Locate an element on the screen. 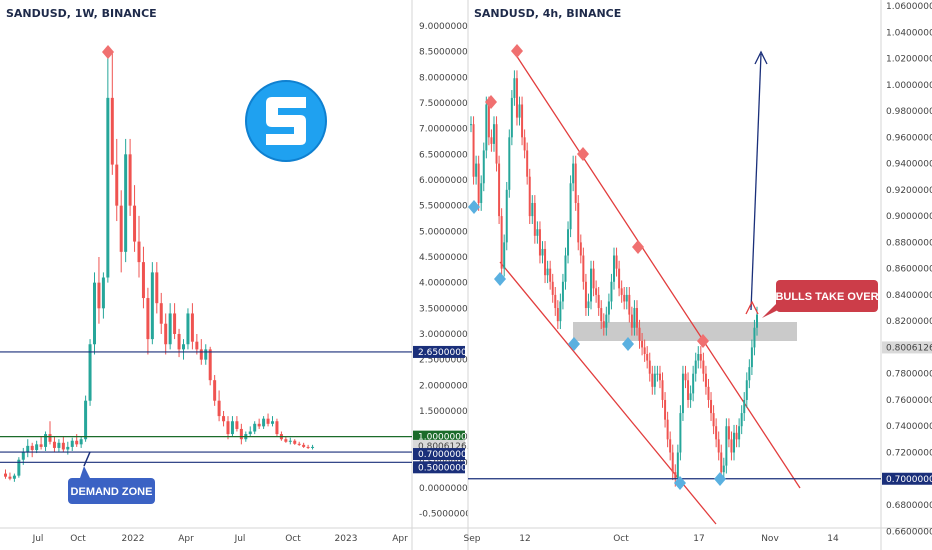 The width and height of the screenshot is (932, 550). weekly-price-tag is located at coordinates (439, 436).